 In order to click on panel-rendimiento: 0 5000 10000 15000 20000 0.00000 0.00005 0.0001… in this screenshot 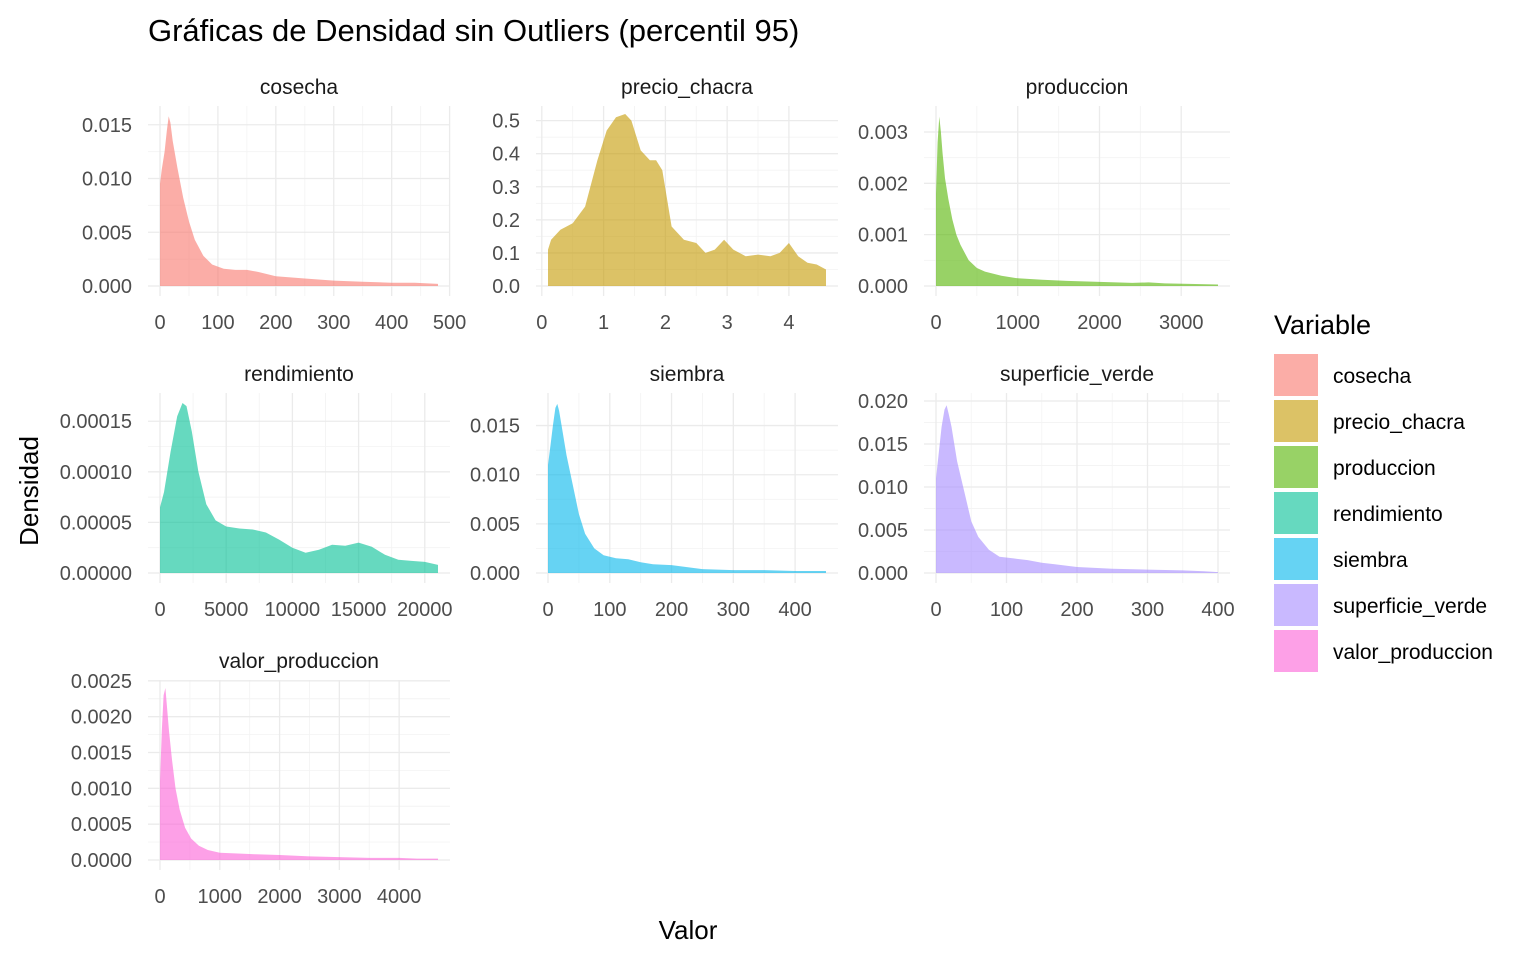, I will do `click(256, 492)`.